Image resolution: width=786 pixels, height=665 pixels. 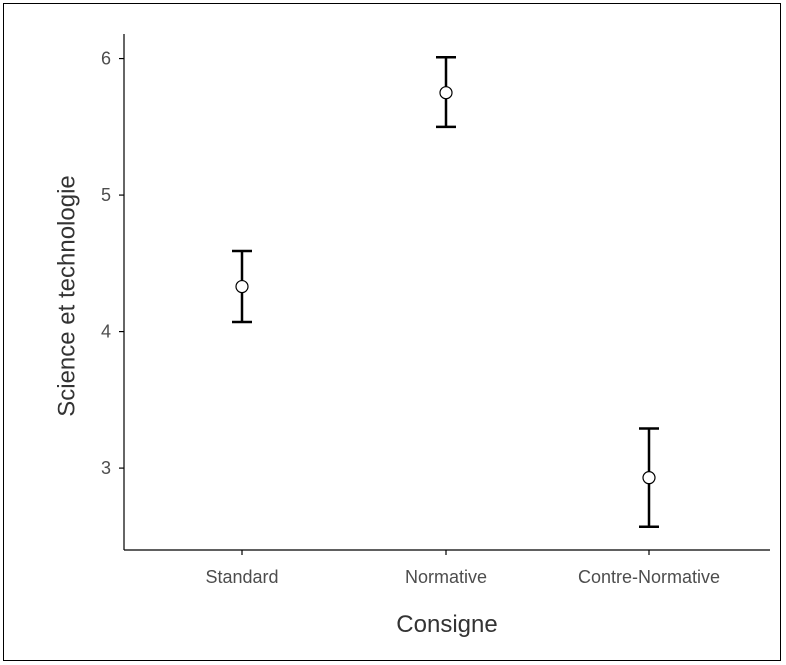 I want to click on y-tick-label: 3, so click(x=106, y=468).